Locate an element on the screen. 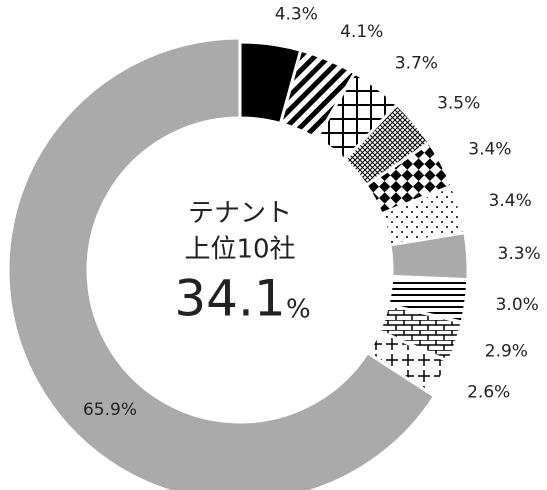 This screenshot has height=490, width=547. center-line: テナント is located at coordinates (240, 214).